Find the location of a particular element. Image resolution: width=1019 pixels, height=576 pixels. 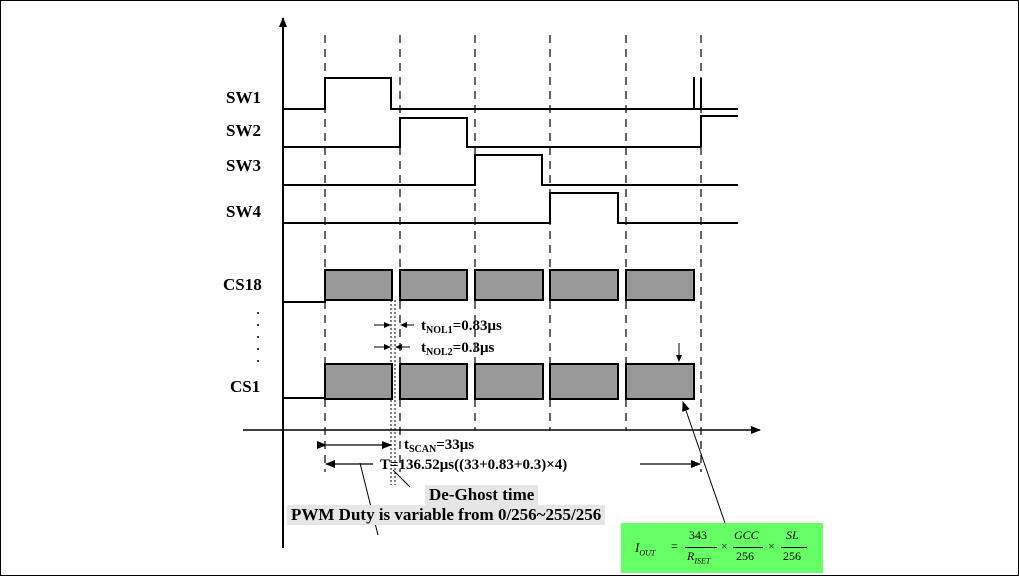

ellipsis-dots is located at coordinates (258, 337).